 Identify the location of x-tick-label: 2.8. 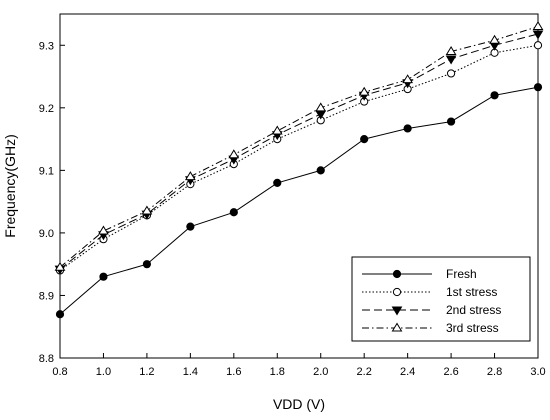
(494, 372).